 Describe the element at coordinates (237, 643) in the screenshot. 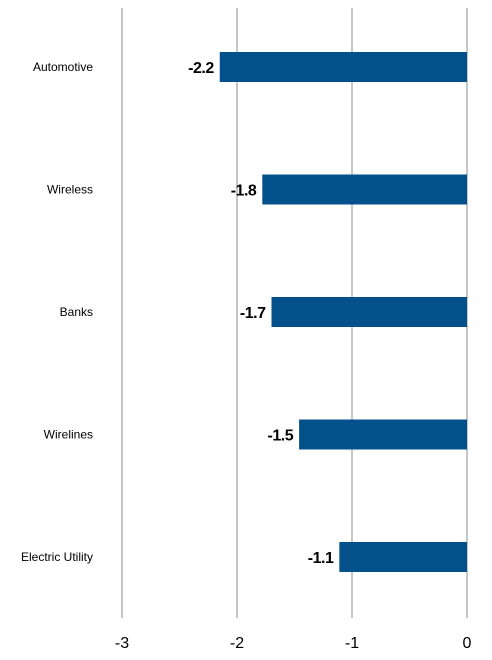

I see `x-tick-label: -2` at that location.